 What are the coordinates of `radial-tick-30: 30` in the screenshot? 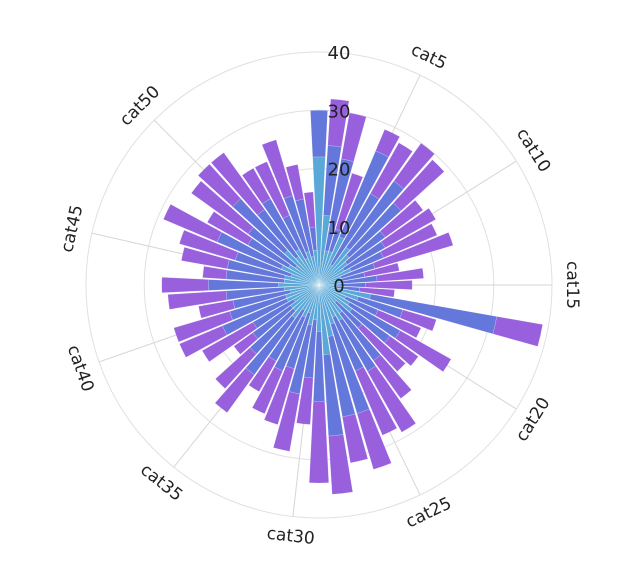 It's located at (339, 111).